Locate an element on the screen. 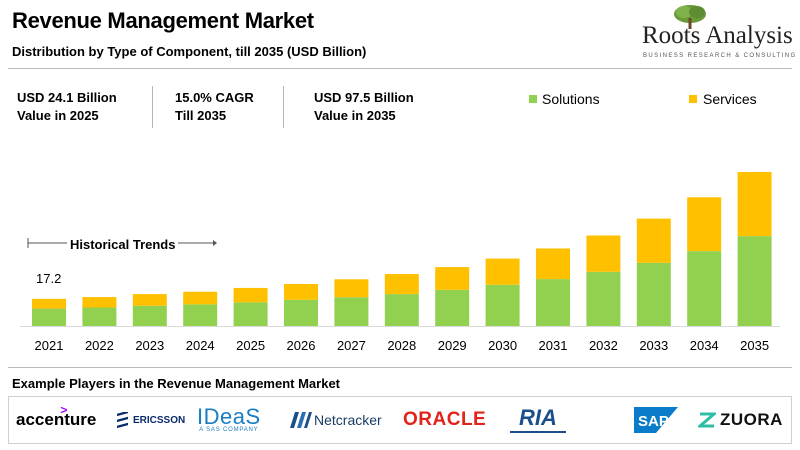 The image size is (800, 450). bar-services-2022 is located at coordinates (99, 302).